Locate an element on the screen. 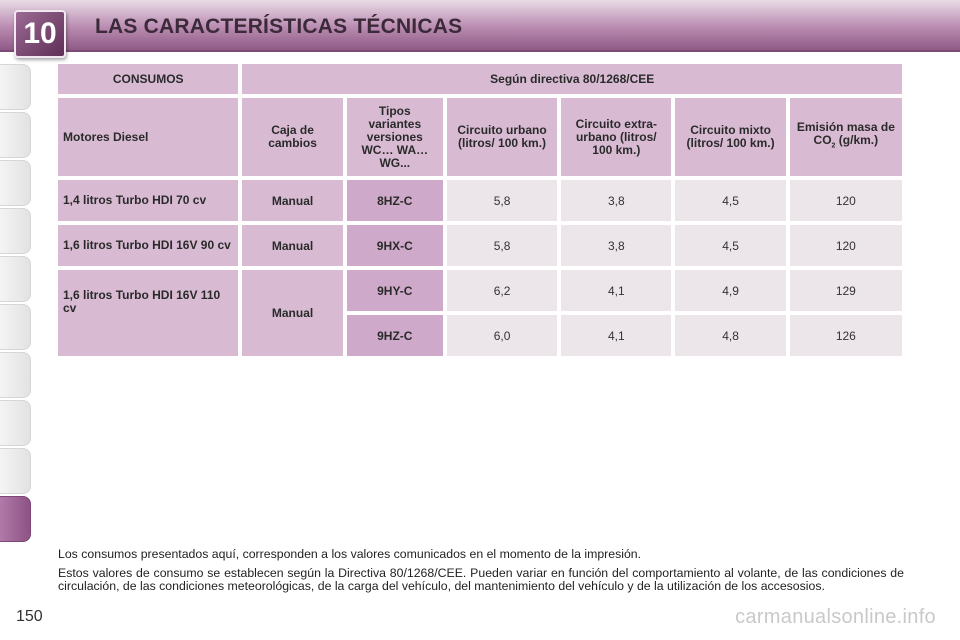  co-label: CO is located at coordinates (822, 140).